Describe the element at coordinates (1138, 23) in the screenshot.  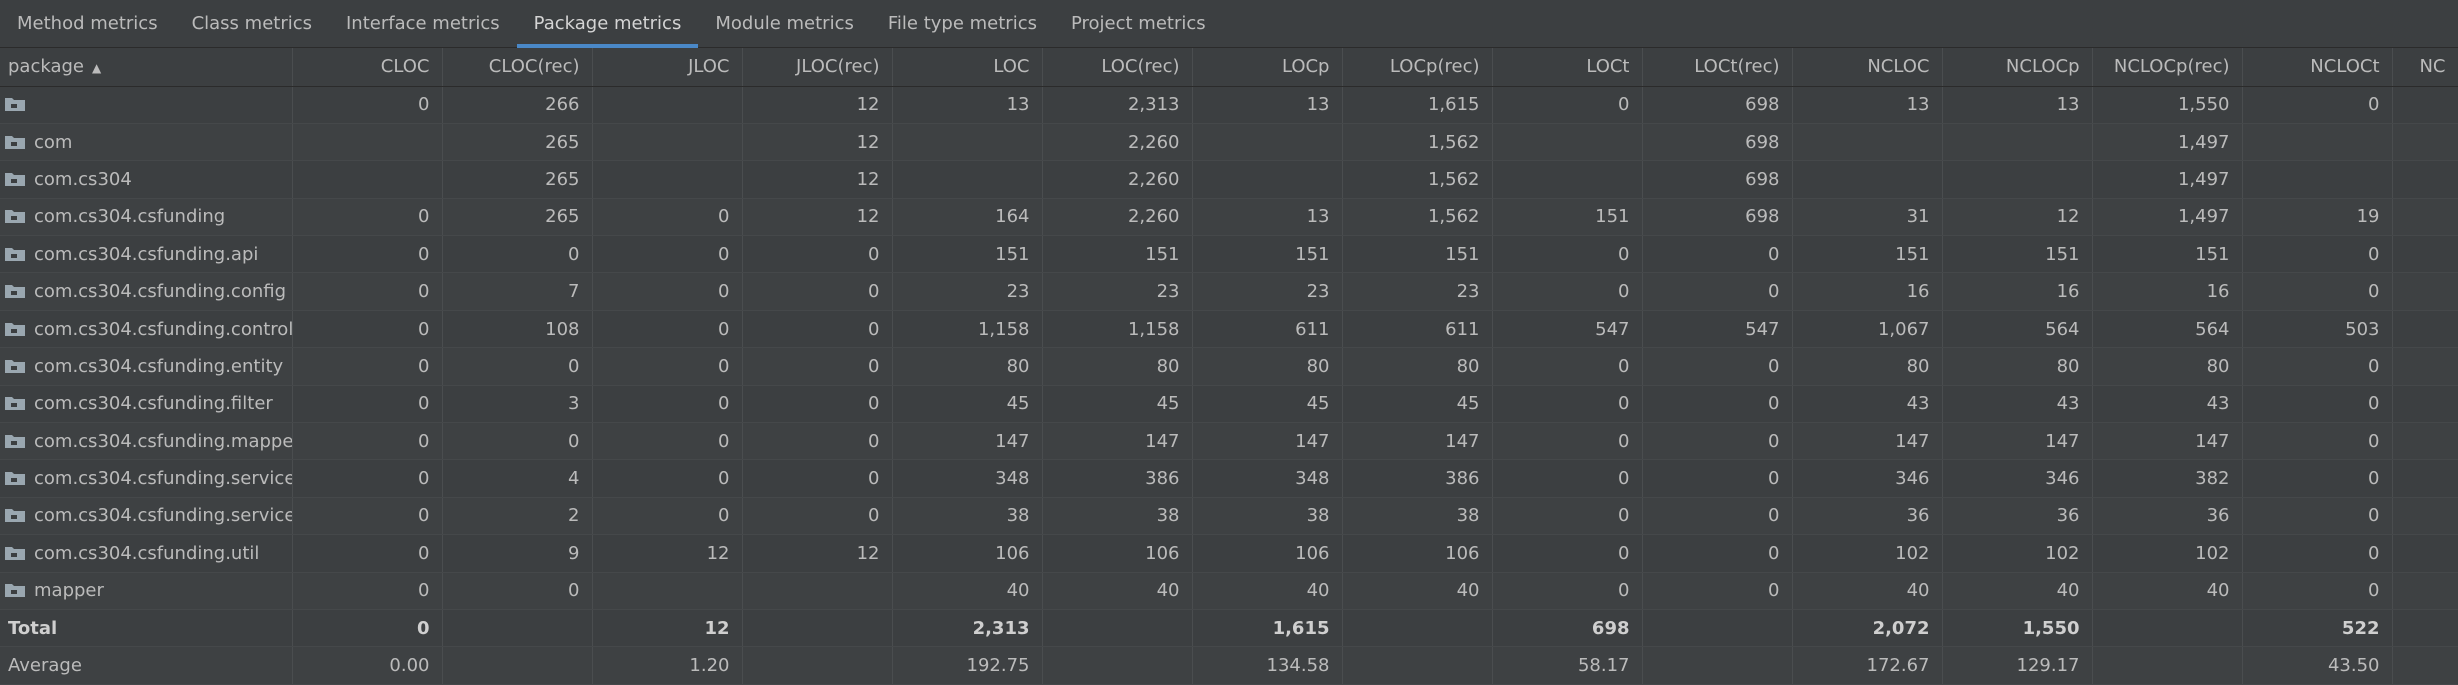
I see `tab-project-metrics: Project metrics` at that location.